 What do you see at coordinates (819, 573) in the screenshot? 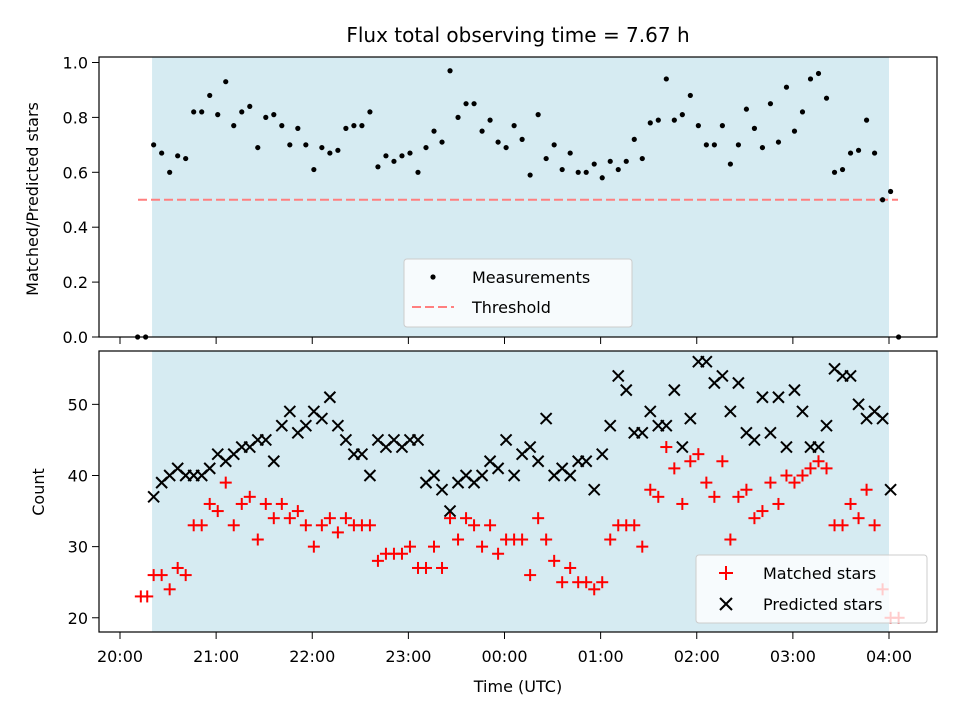
I see `legend-matched-label: Matched stars` at bounding box center [819, 573].